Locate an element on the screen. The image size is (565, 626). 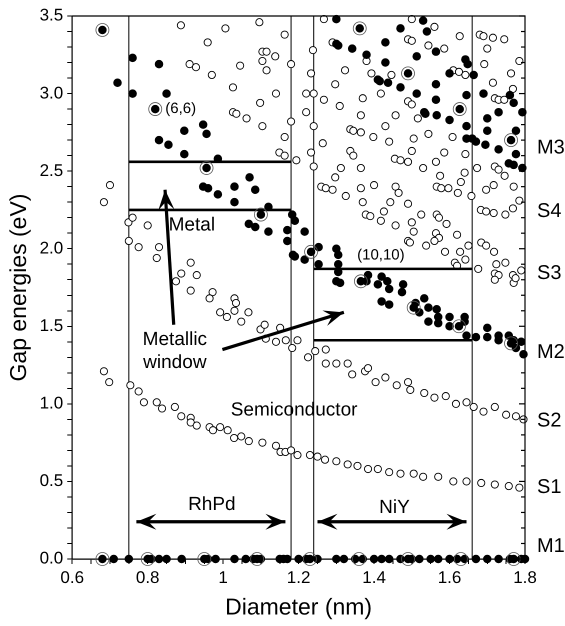
y-tick-label: 0.5 is located at coordinates (52, 480).